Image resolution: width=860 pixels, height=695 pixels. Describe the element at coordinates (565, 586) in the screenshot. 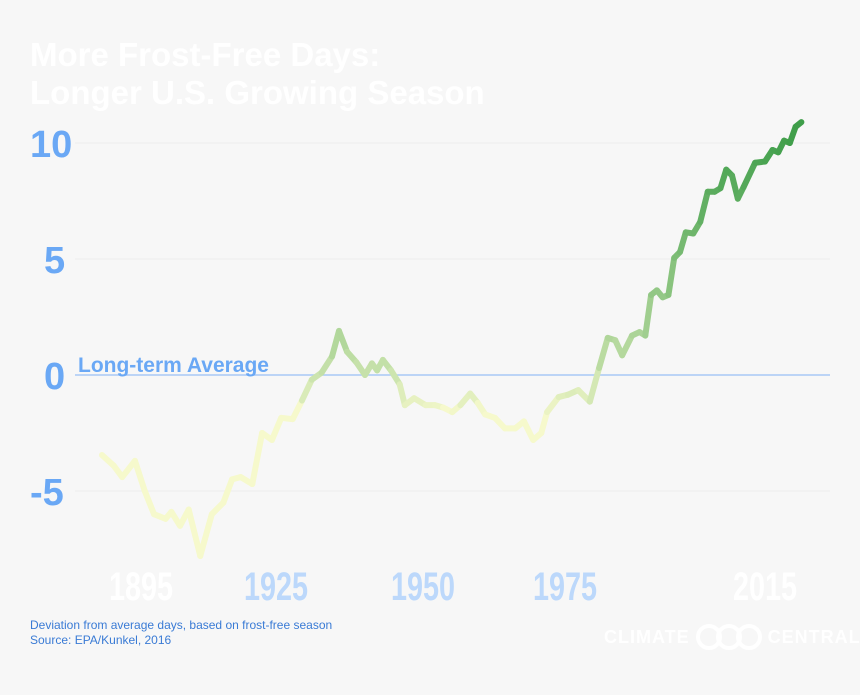

I see `x-tick-label: 1975` at that location.